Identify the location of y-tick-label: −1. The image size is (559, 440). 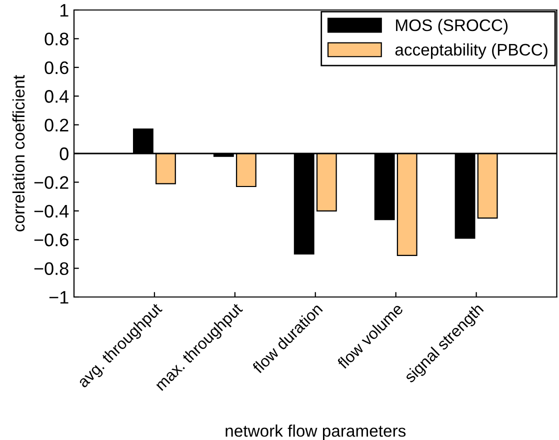
(58, 297).